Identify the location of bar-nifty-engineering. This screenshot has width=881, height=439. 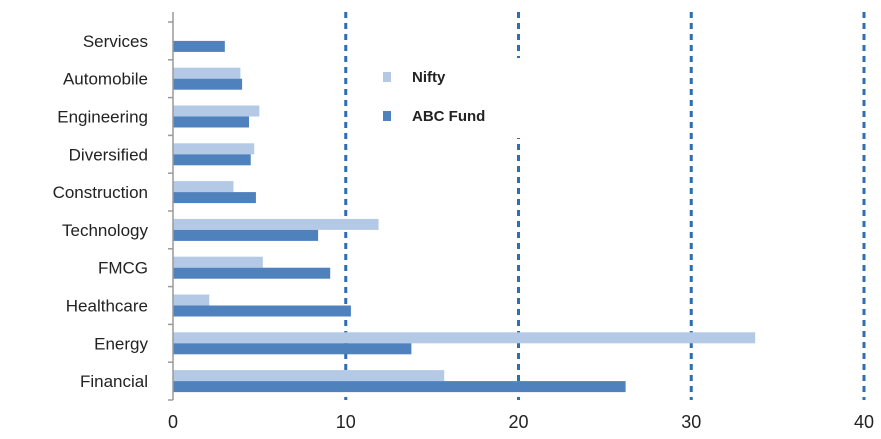
(216, 111).